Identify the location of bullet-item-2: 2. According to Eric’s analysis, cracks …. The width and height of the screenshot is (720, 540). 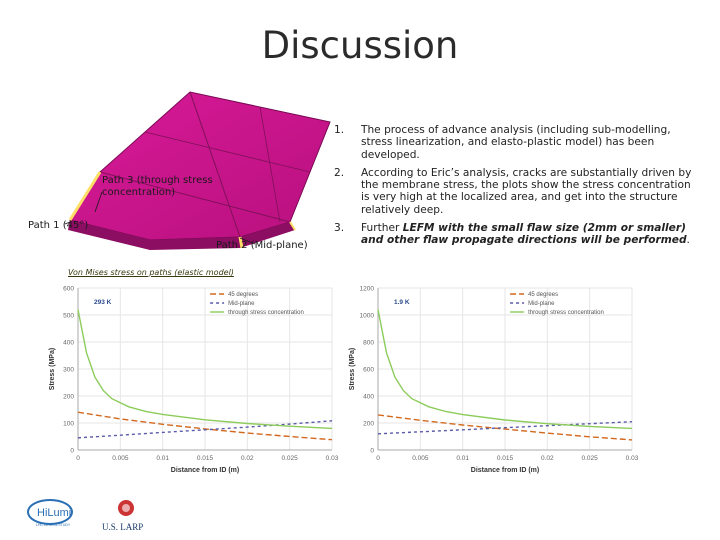
(514, 191).